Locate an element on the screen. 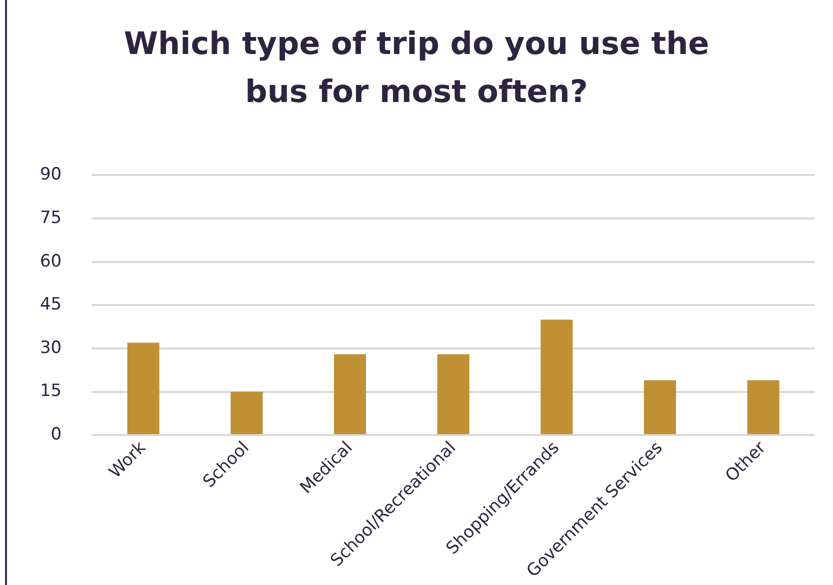 The width and height of the screenshot is (833, 585). y-tick-label: 60 is located at coordinates (51, 261).